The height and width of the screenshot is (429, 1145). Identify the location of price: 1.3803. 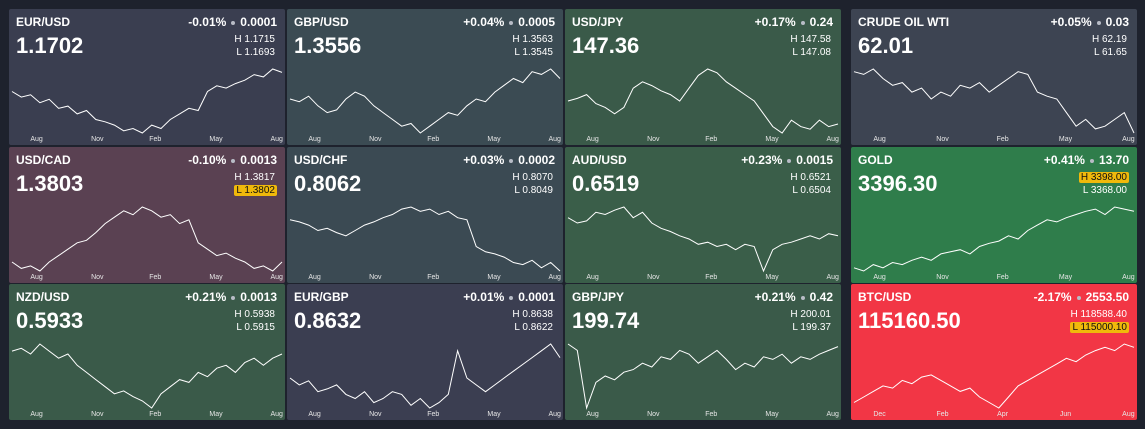
(50, 183).